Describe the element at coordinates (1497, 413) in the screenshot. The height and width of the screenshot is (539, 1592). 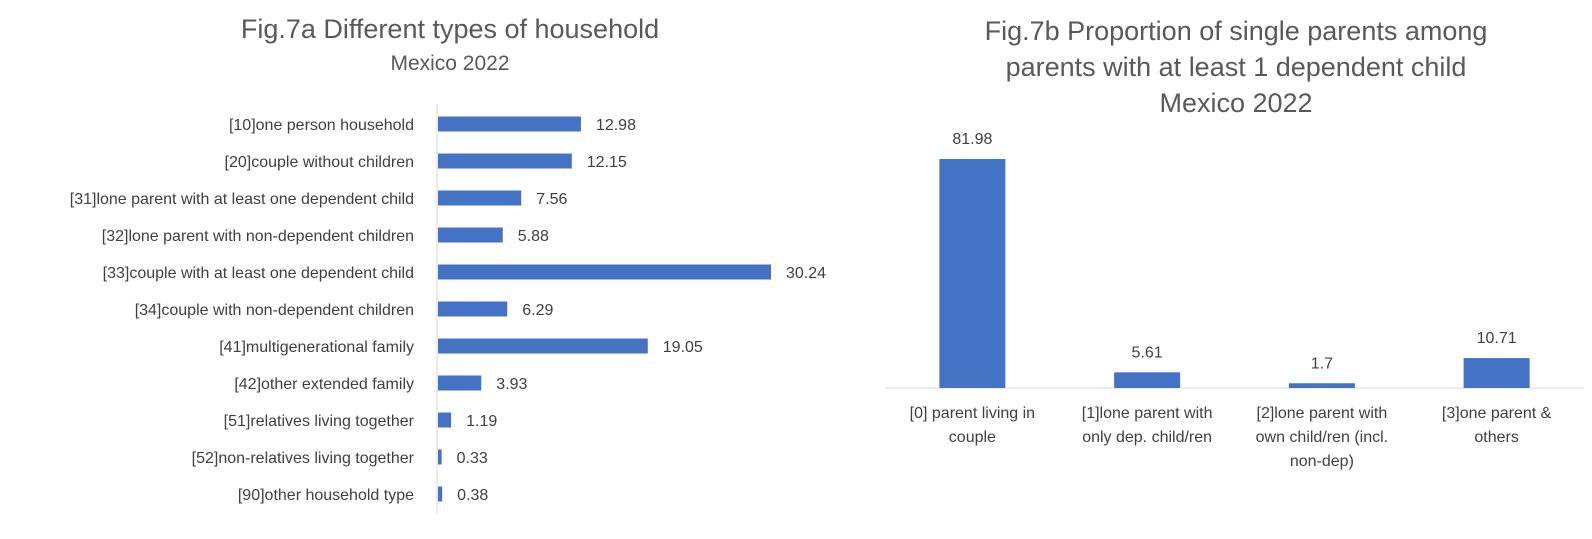
I see `category-label: [3]one parent &` at that location.